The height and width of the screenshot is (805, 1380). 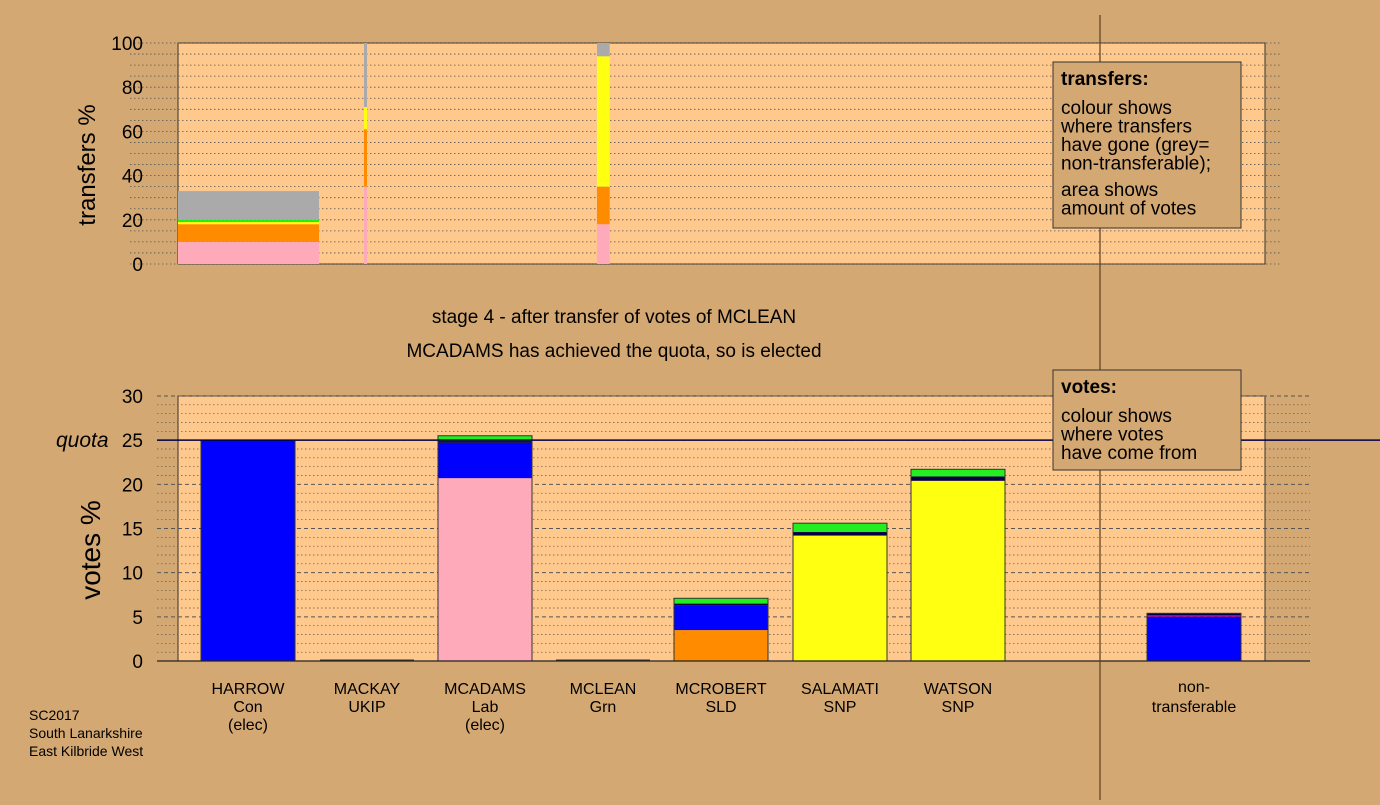 I want to click on vote-segment-mcrobert-sld, so click(x=721, y=645).